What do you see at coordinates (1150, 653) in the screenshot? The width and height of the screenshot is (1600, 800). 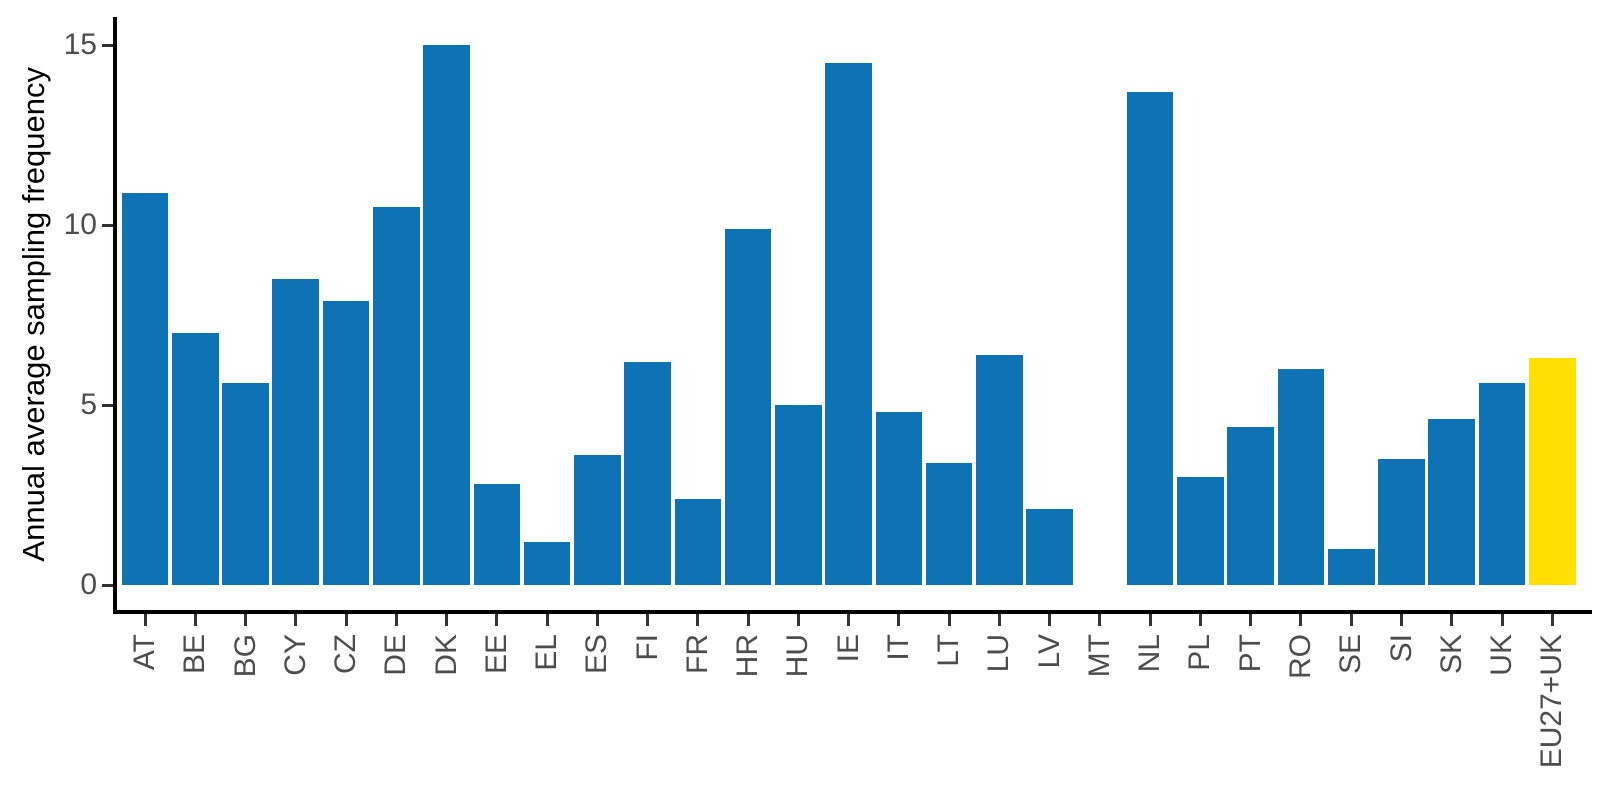 I see `x-tick-label-text: NL` at bounding box center [1150, 653].